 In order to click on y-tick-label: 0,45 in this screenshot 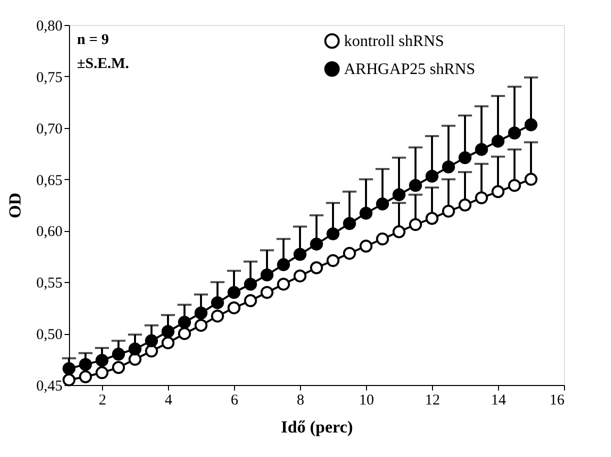, I will do `click(49, 386)`.